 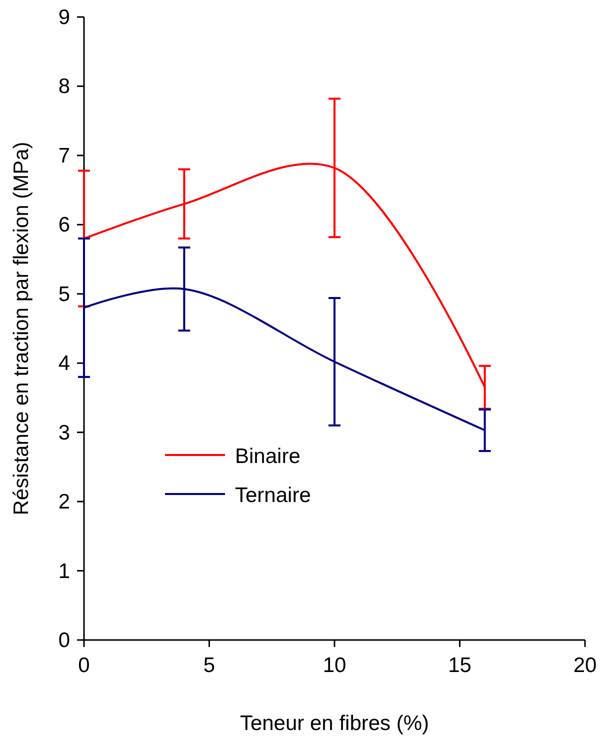 I want to click on legend-label: Binaire, so click(x=267, y=456).